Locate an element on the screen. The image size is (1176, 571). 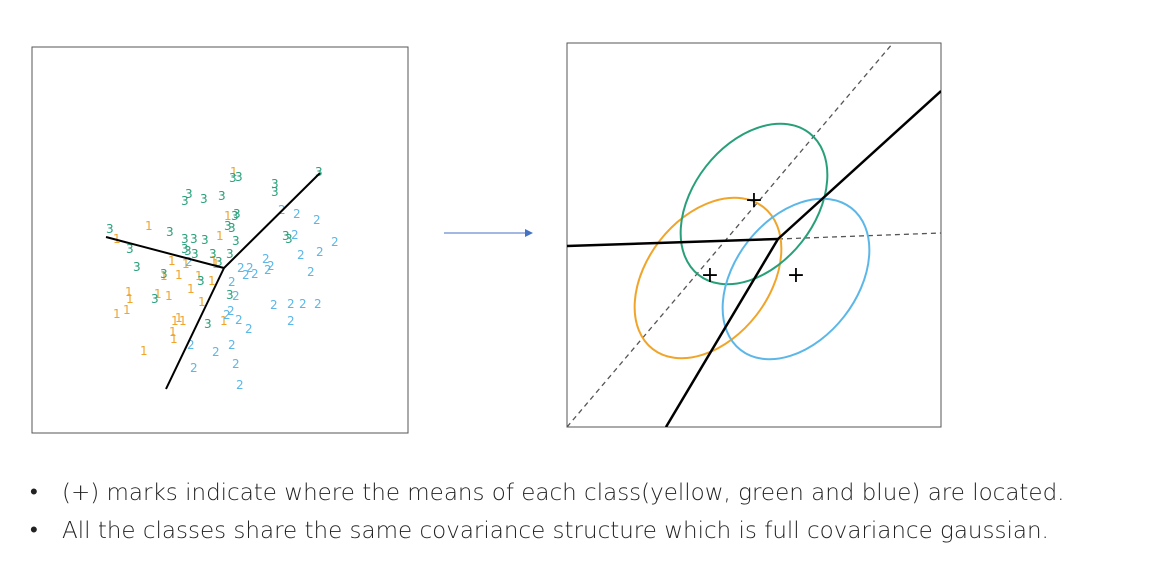
left-decision-boundaries is located at coordinates (213, 281).